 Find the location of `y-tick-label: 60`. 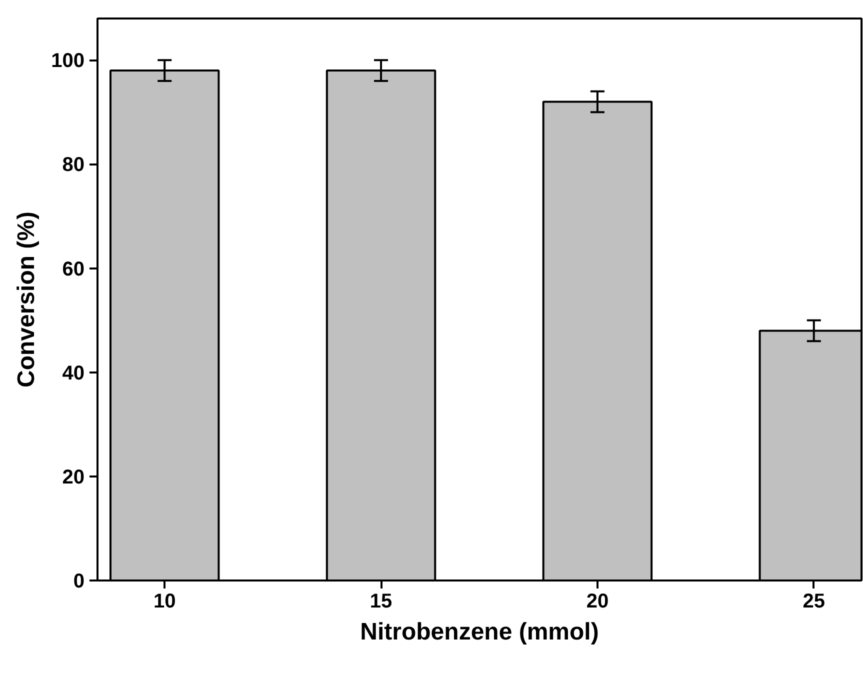

y-tick-label: 60 is located at coordinates (73, 269).